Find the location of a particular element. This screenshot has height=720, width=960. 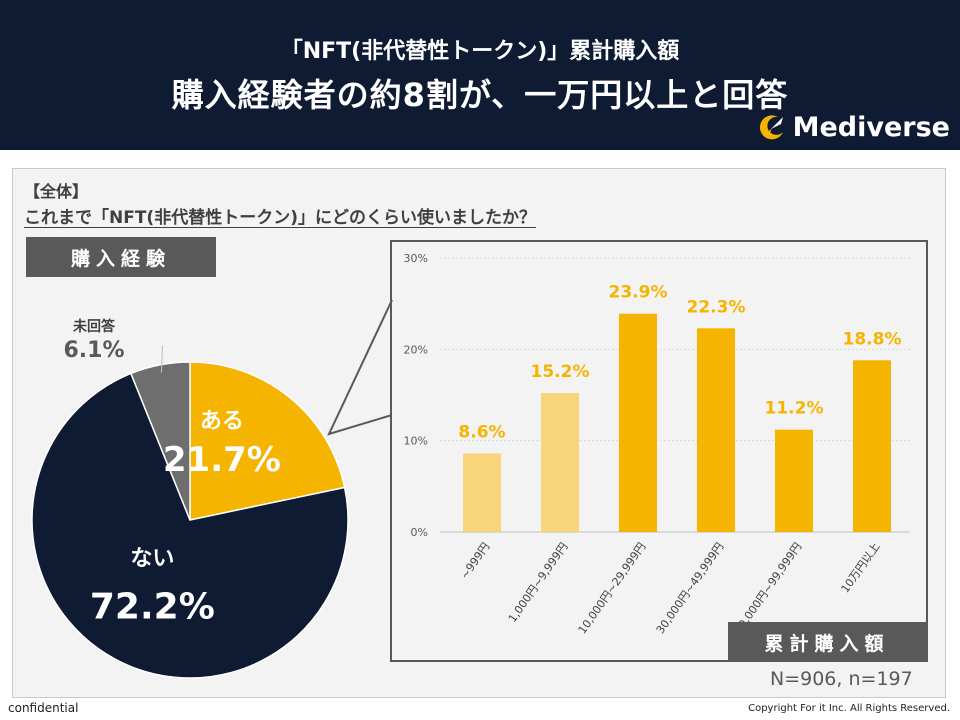

pie-value-no: 72.2% is located at coordinates (152, 607).